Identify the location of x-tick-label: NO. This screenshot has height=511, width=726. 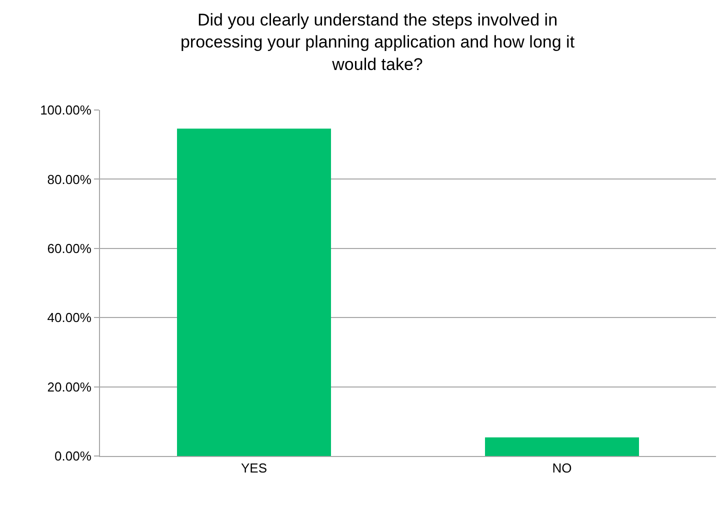
(562, 468).